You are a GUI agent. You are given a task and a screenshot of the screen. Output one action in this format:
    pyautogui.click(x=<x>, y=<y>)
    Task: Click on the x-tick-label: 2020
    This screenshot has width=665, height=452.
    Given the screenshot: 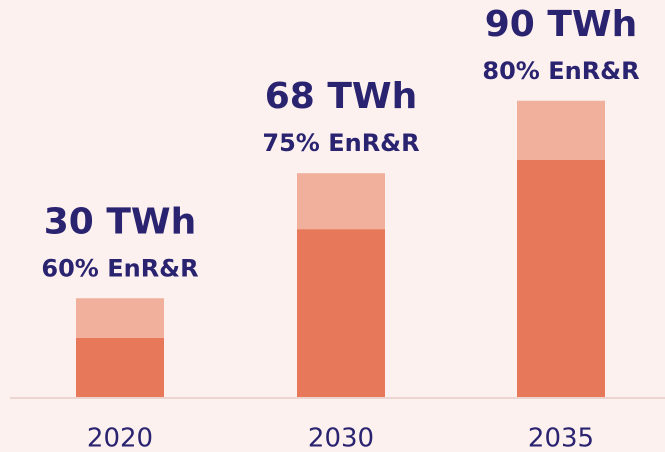 What is the action you would take?
    pyautogui.click(x=120, y=438)
    